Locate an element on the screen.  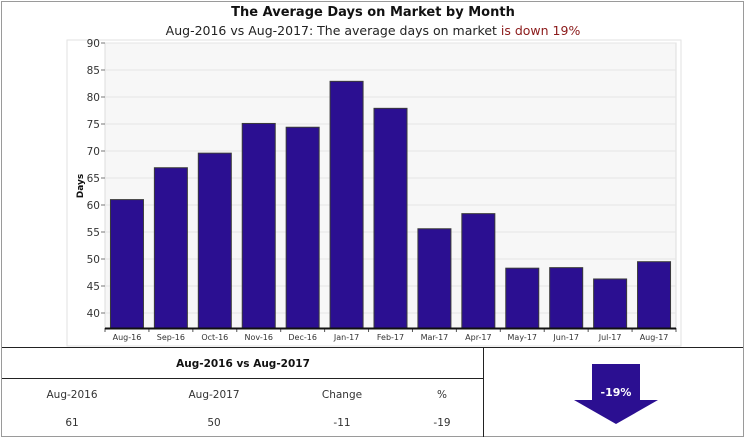
down-arrow-icon is located at coordinates (616, 394).